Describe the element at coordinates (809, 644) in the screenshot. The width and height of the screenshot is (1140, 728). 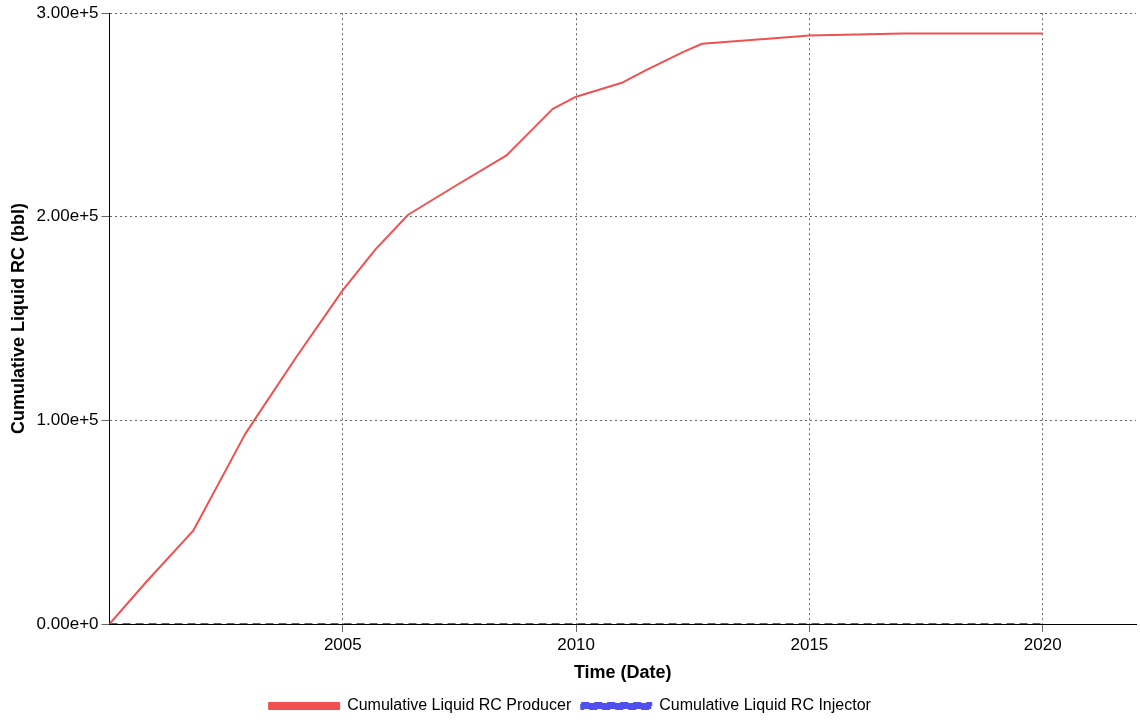
I see `x-tick-label: 2015` at that location.